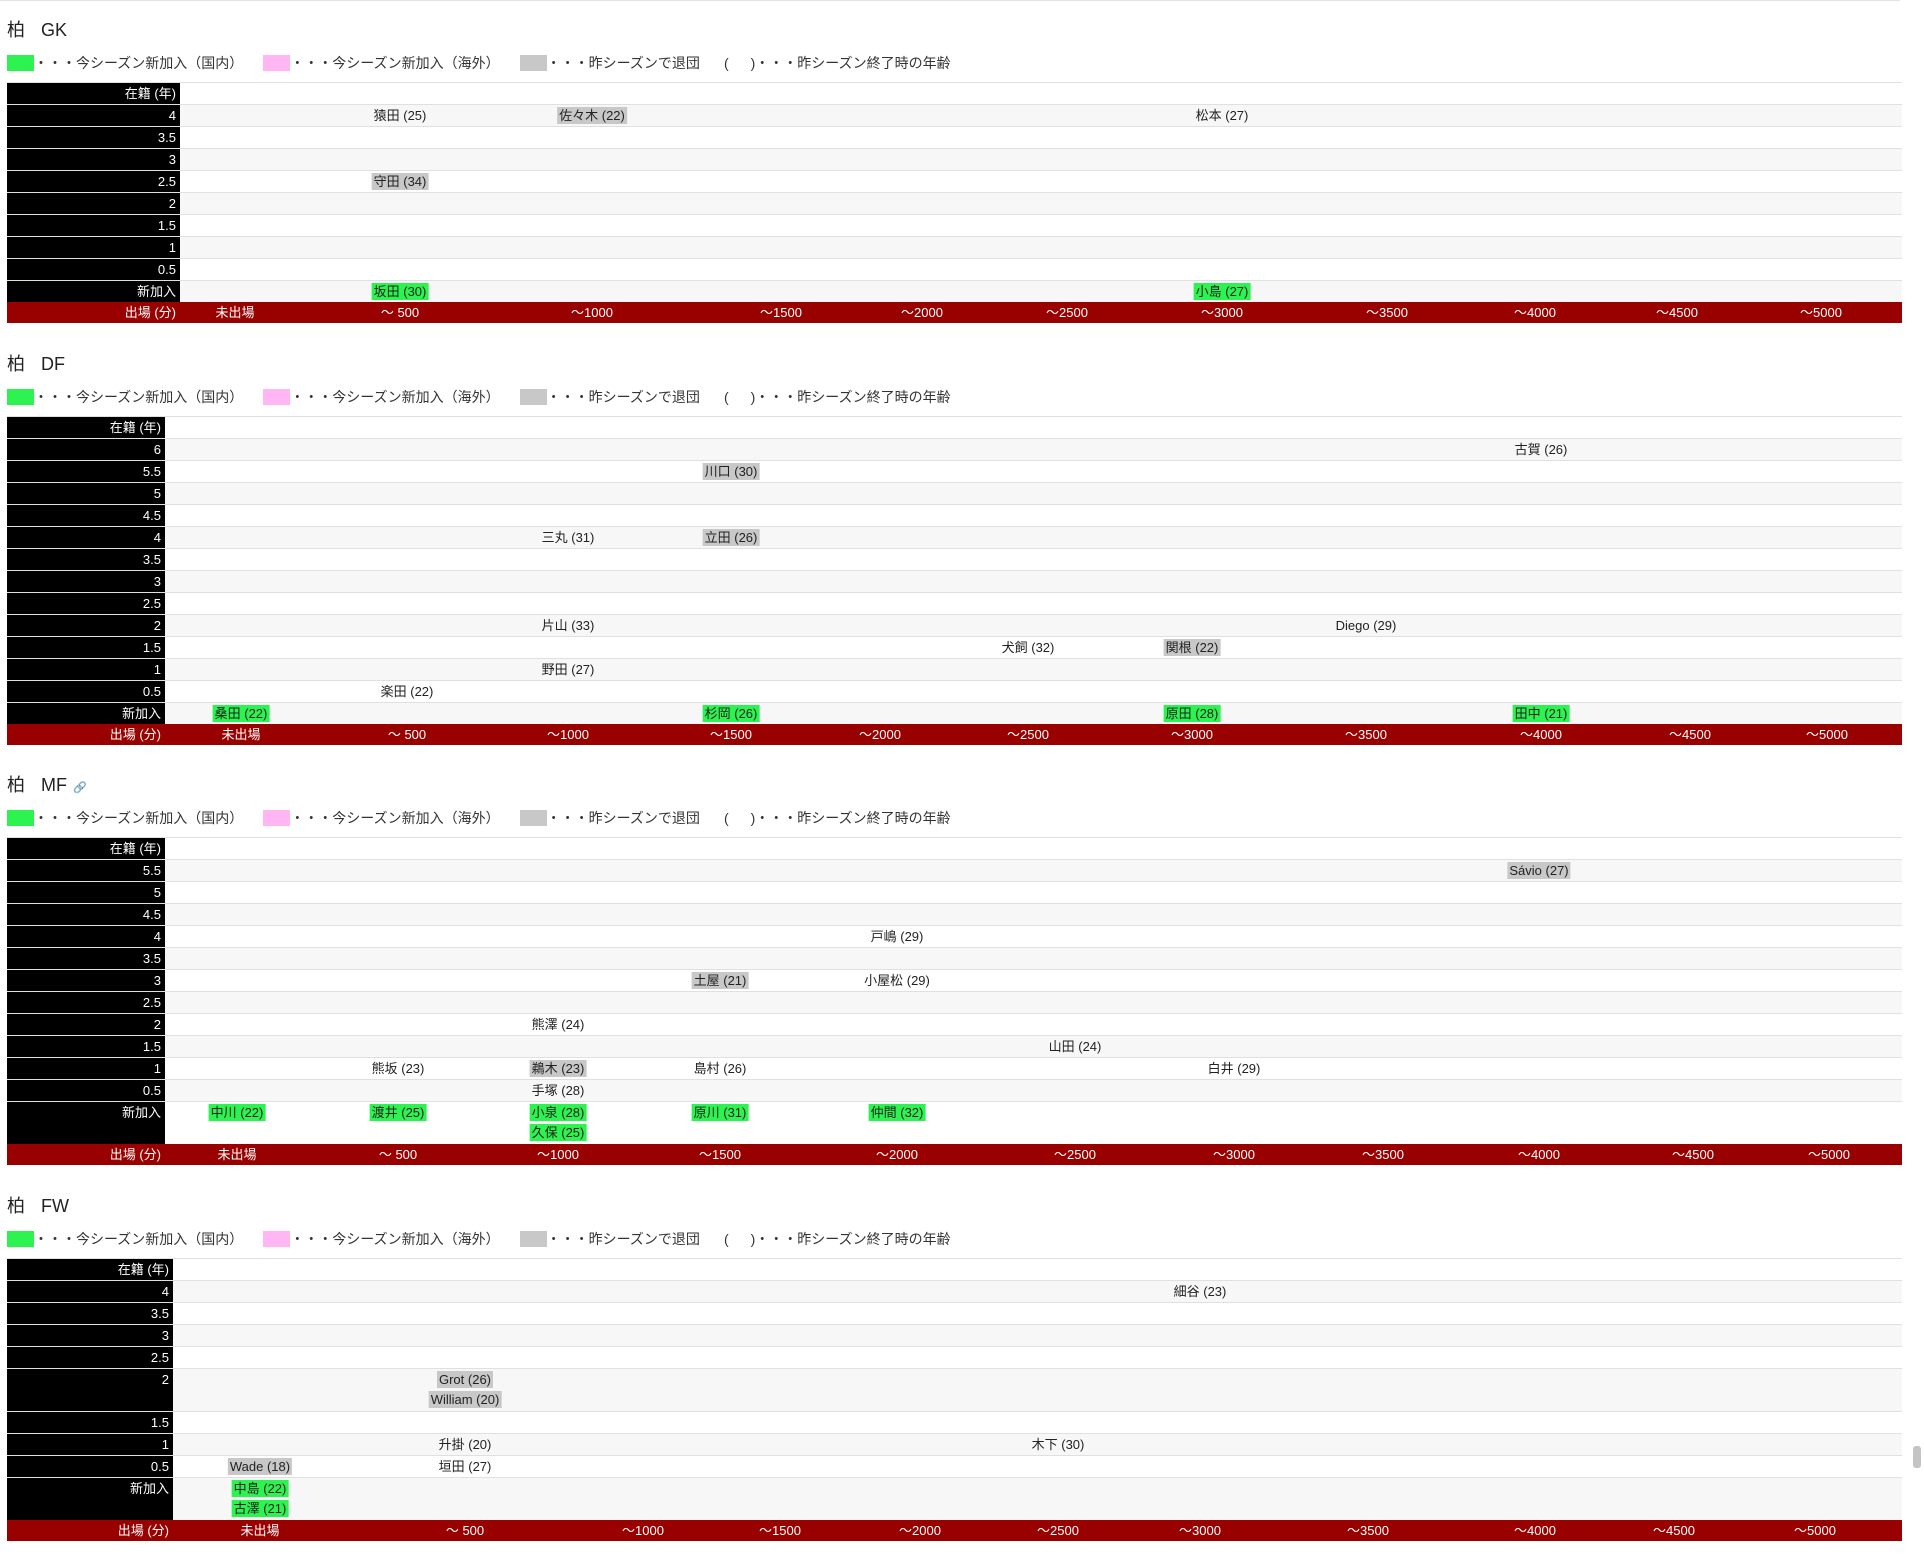 This screenshot has height=1554, width=1924. I want to click on legend-new-domestic: ・・・今シーズン新加入（国内）, so click(125, 1239).